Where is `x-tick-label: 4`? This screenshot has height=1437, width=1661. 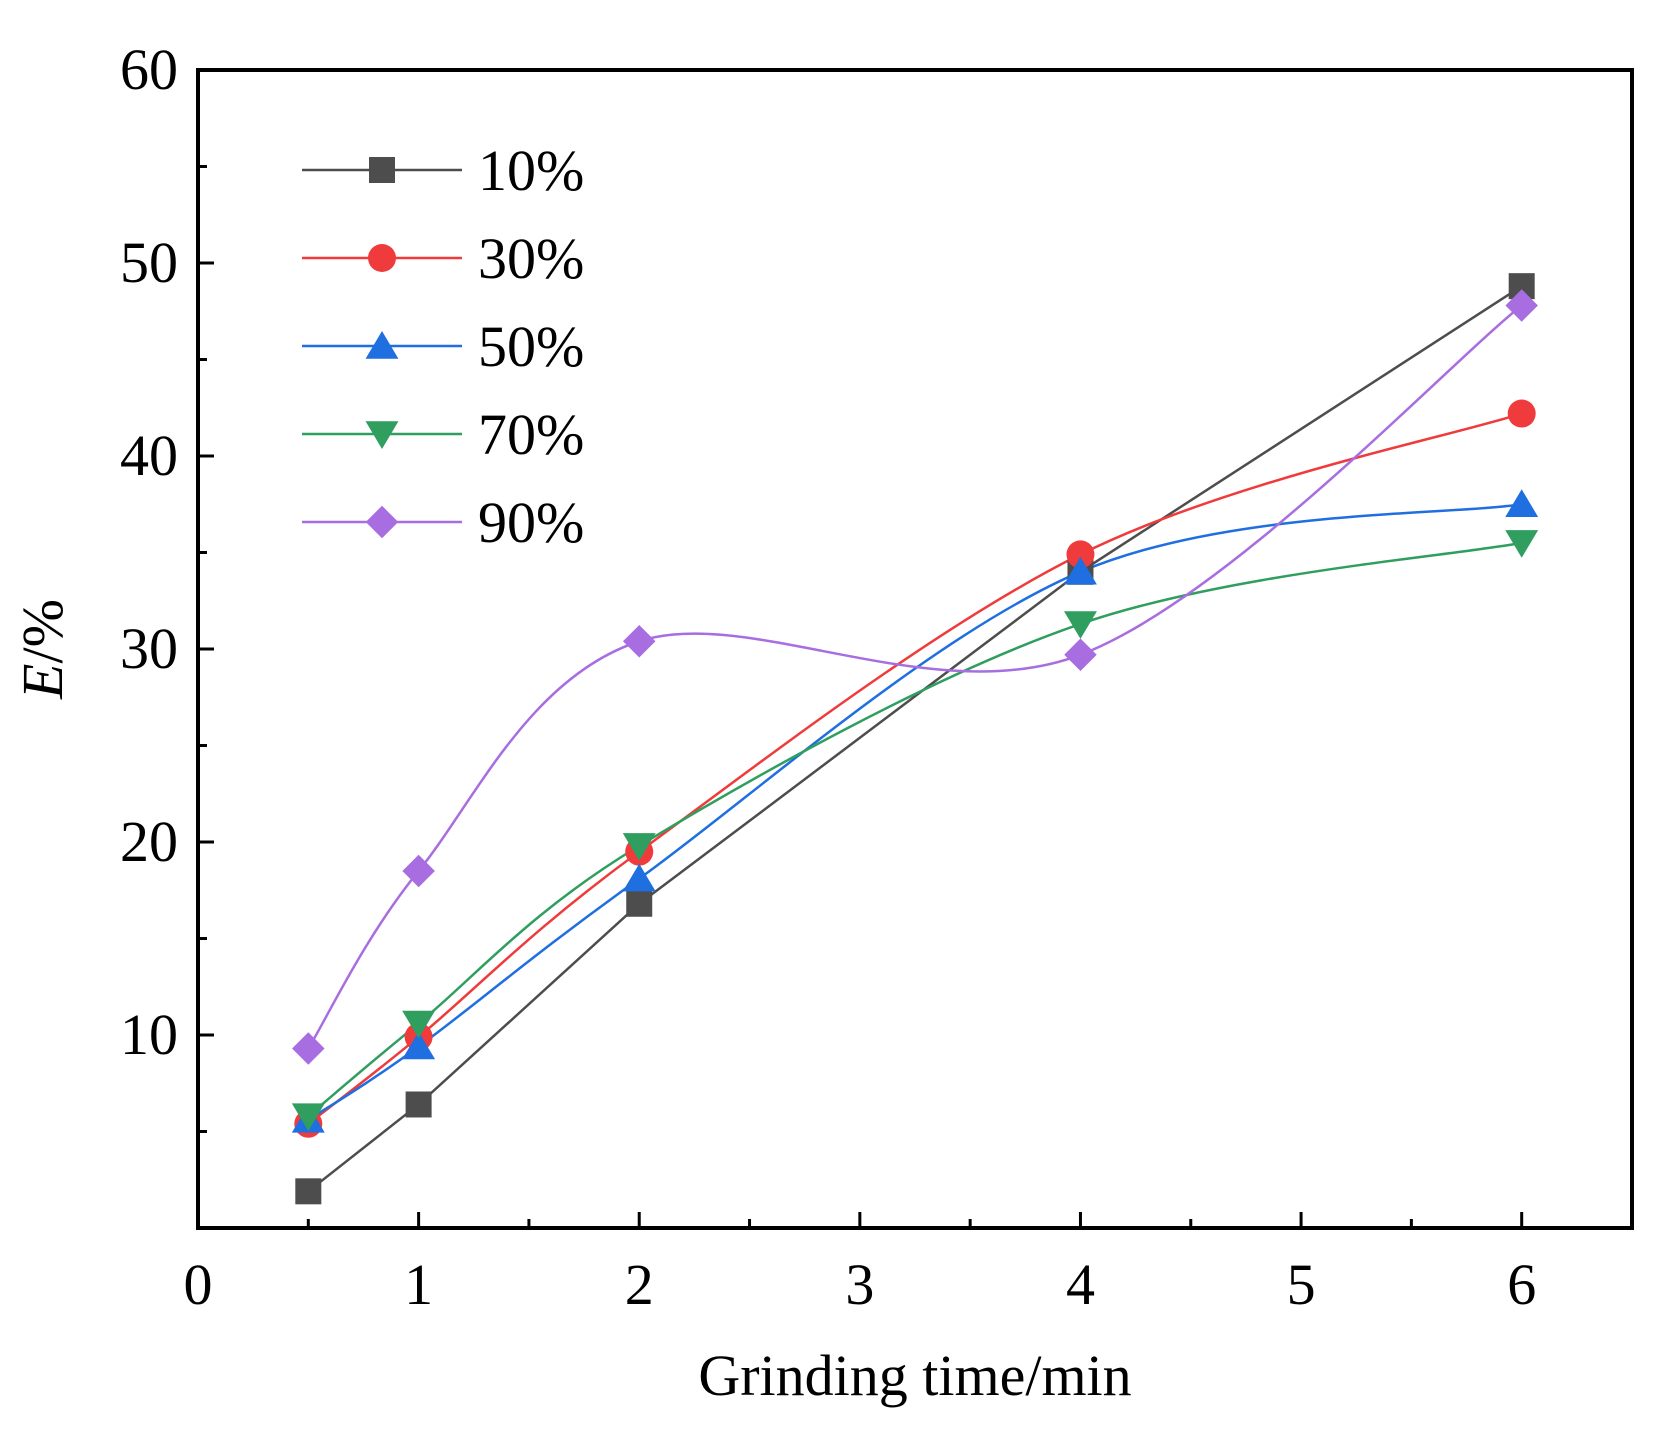 x-tick-label: 4 is located at coordinates (1080, 1284).